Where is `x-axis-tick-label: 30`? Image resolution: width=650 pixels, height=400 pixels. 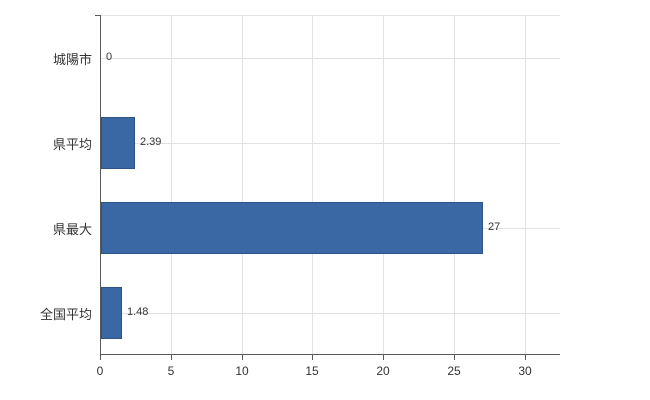 x-axis-tick-label: 30 is located at coordinates (525, 371).